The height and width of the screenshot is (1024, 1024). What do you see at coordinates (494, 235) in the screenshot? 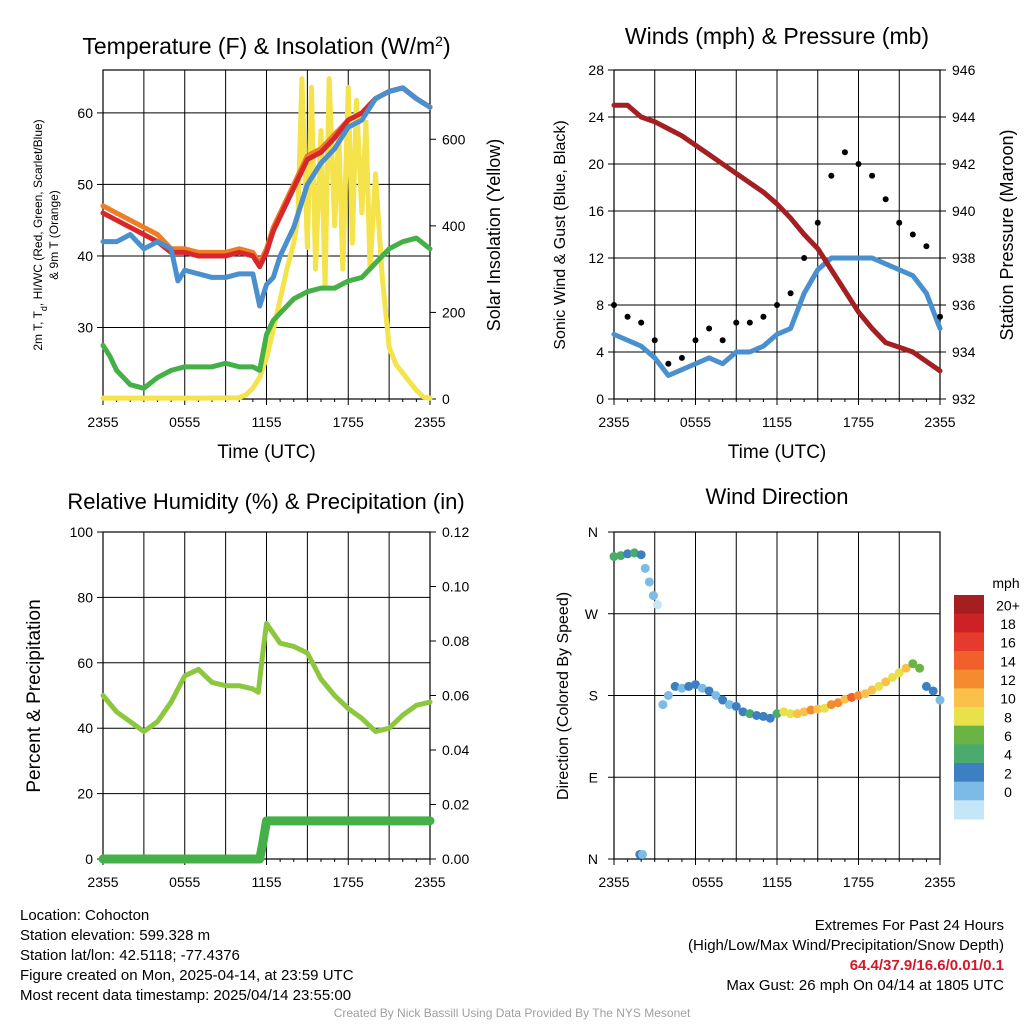
I see `temp-y2label: Solar Insolation (Yellow)` at bounding box center [494, 235].